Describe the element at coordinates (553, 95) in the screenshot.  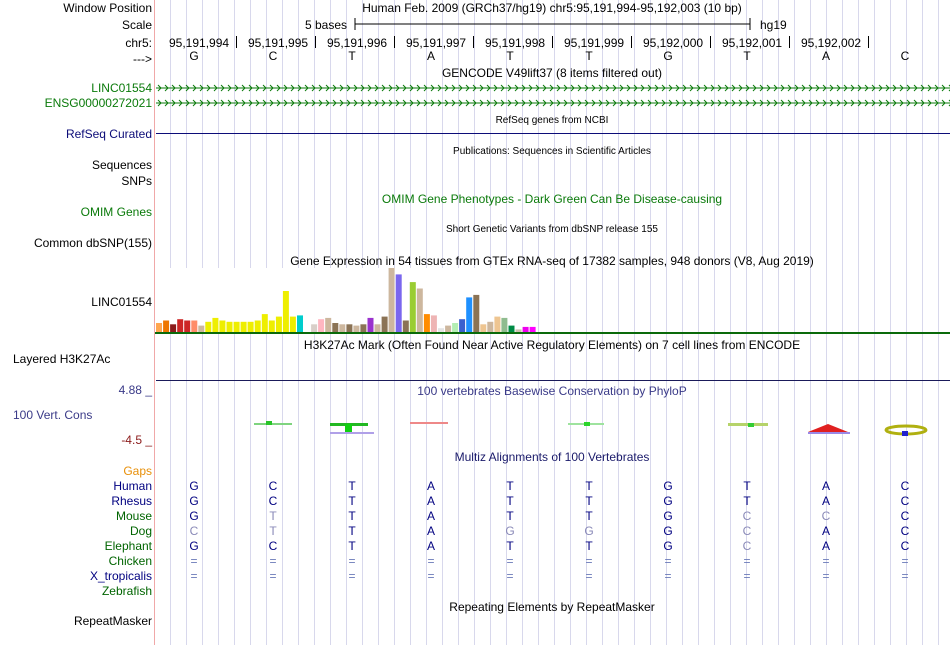
I see `gencode-features` at that location.